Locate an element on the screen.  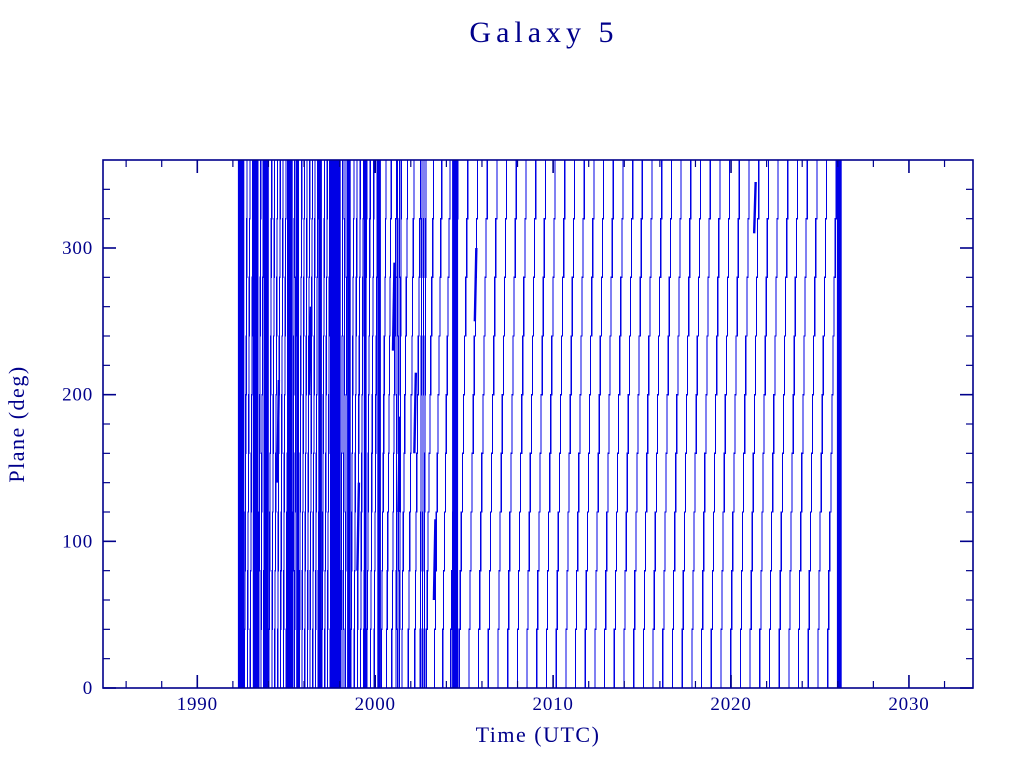
y-tick-label: 0 is located at coordinates (88, 688).